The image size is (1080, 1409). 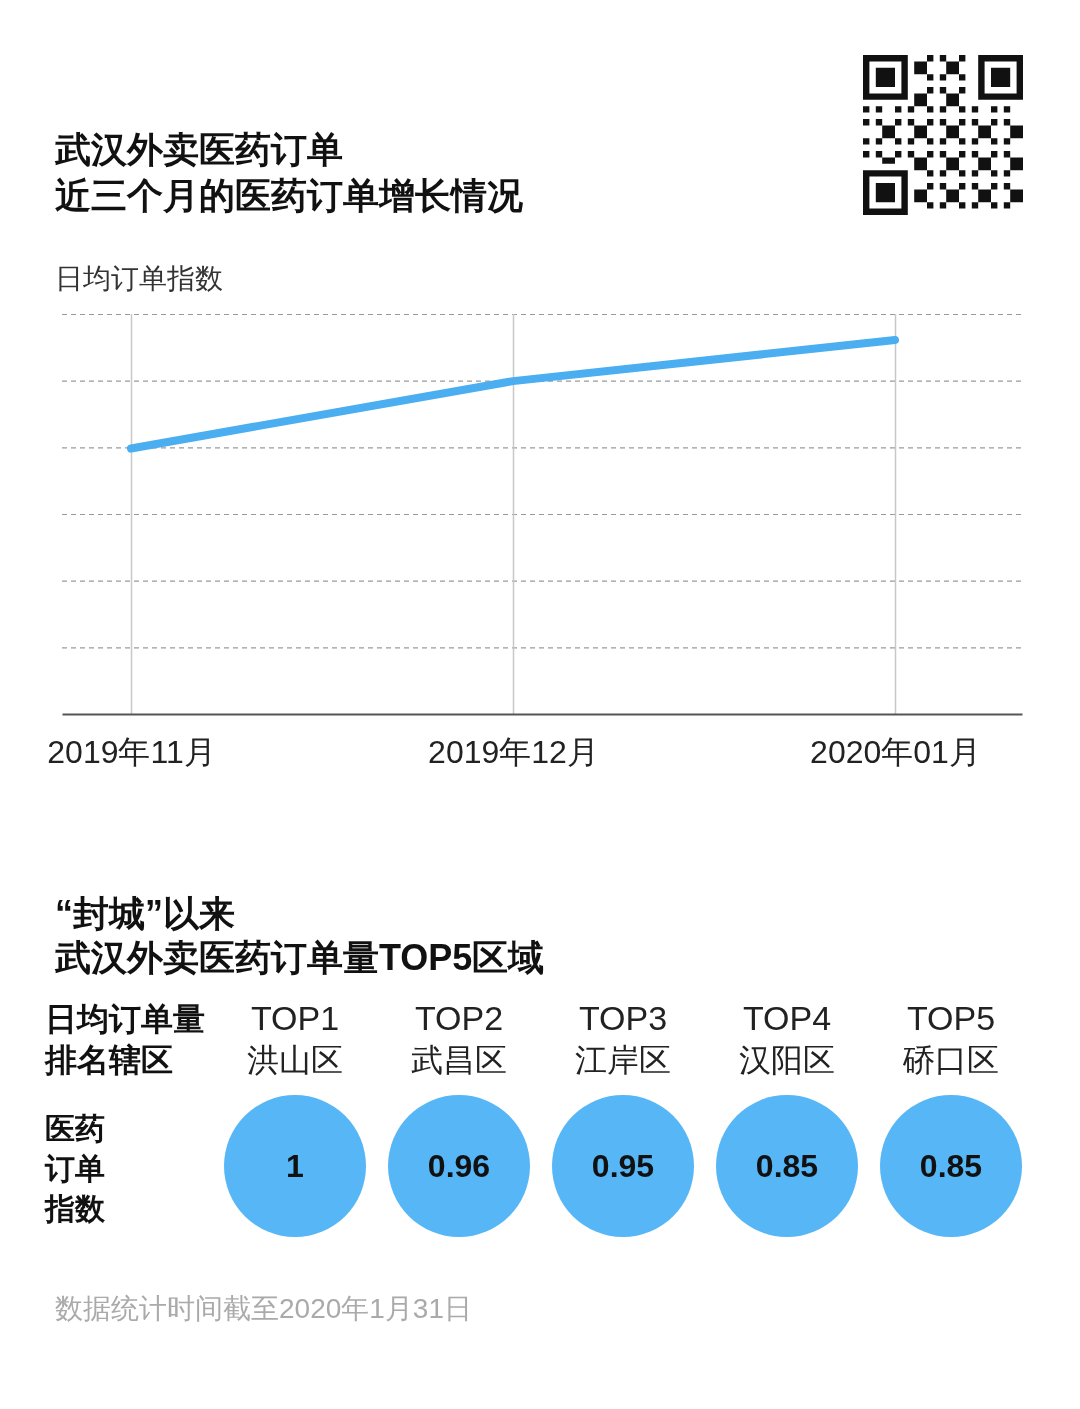 What do you see at coordinates (295, 1166) in the screenshot?
I see `data-label: 1` at bounding box center [295, 1166].